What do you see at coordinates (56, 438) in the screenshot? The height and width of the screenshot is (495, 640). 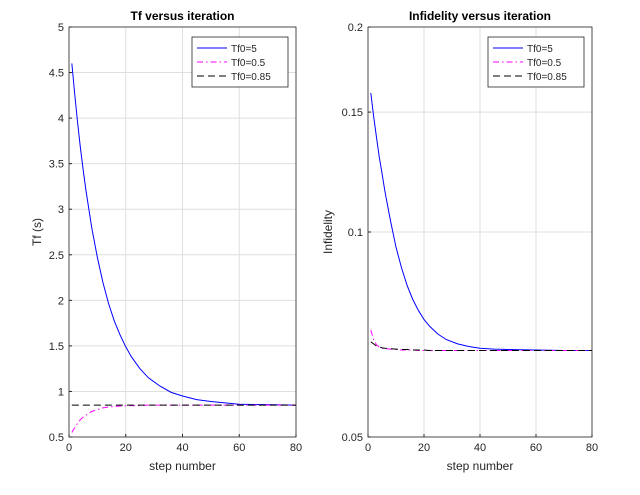 I see `y-tick-label: 0.5` at bounding box center [56, 438].